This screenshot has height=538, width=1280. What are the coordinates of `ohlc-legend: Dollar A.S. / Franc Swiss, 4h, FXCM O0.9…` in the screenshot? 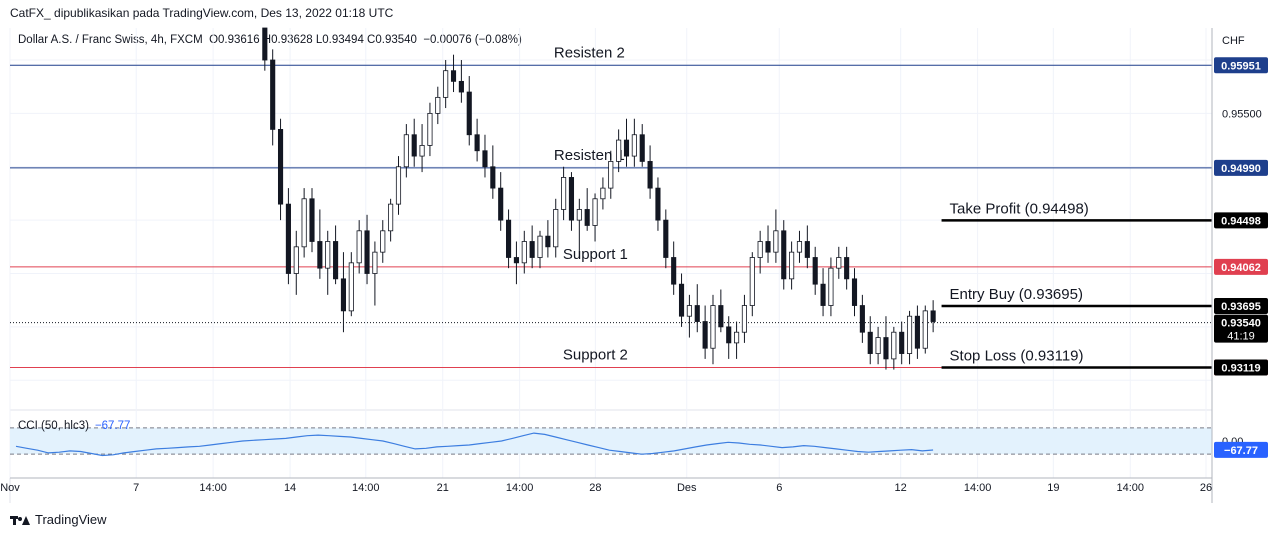 It's located at (270, 40).